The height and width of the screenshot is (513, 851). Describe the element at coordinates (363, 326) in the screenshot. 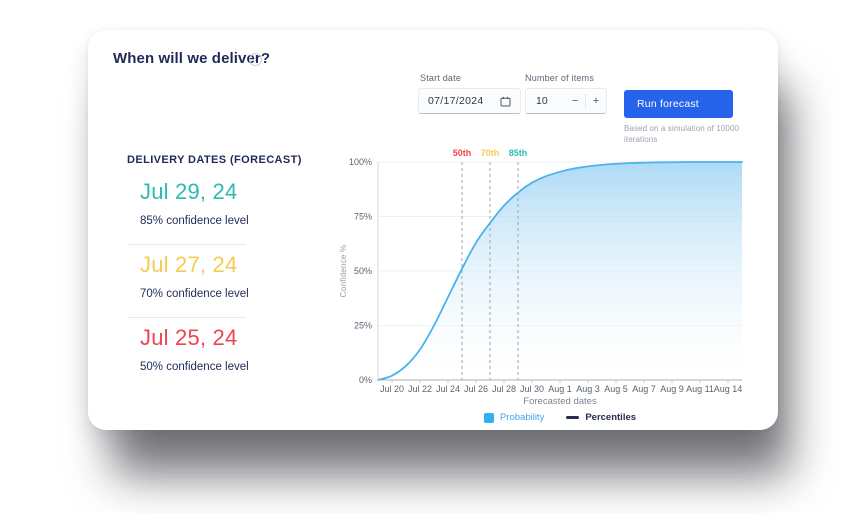

I see `y-tick-label: 25%` at that location.